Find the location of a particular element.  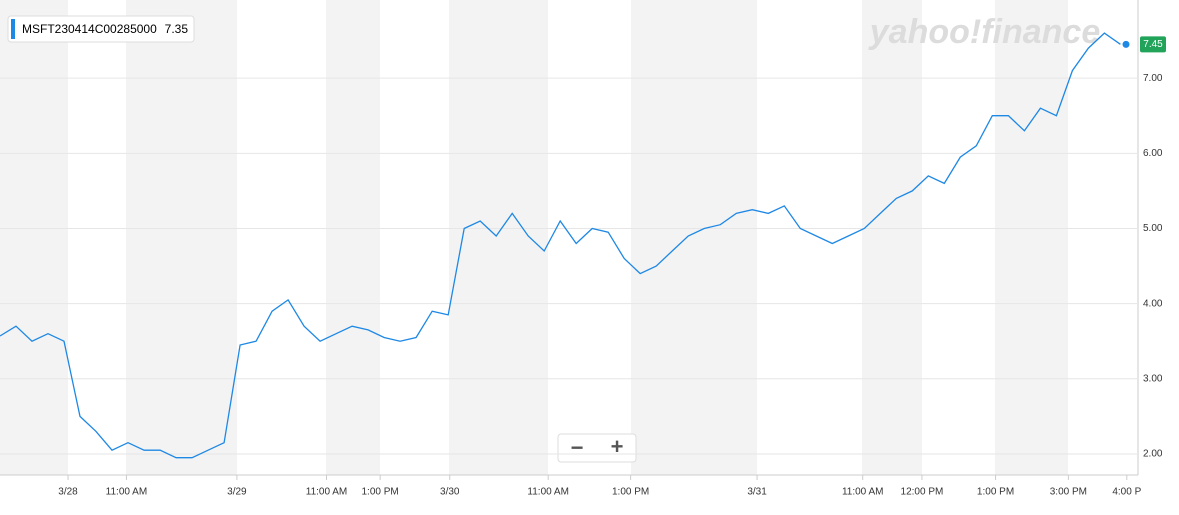

x-tick-label: 3/28 is located at coordinates (68, 492).